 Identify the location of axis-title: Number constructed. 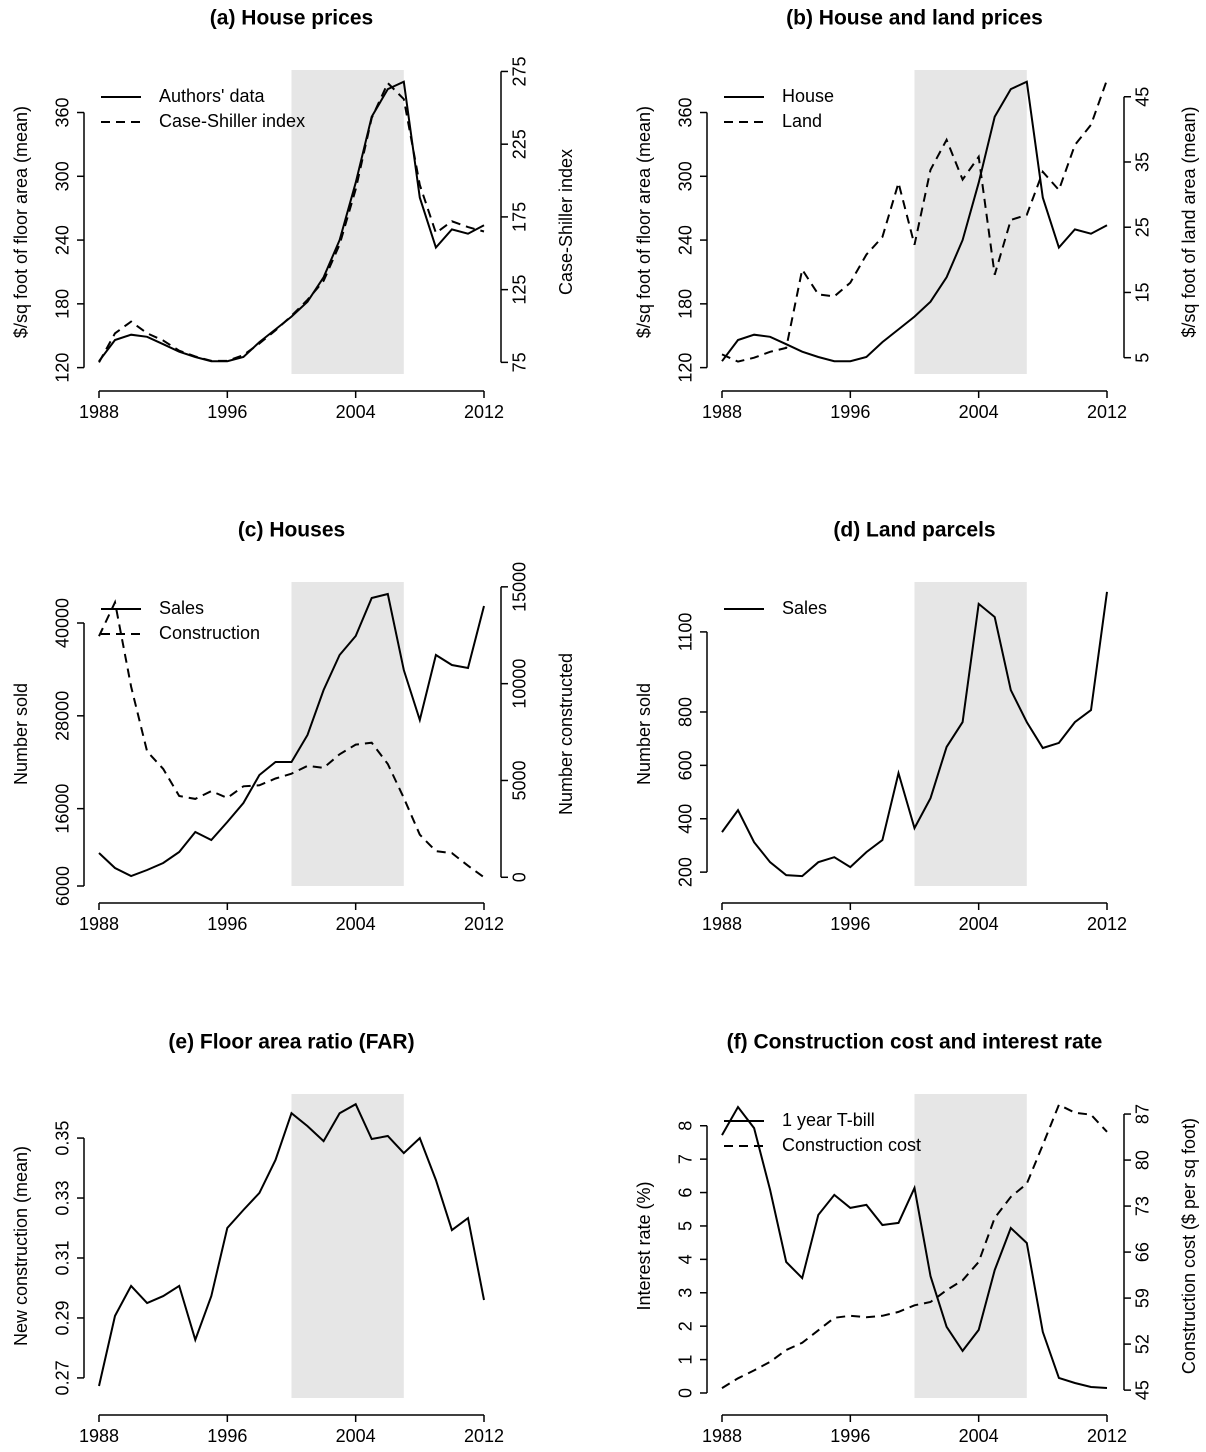
(566, 734).